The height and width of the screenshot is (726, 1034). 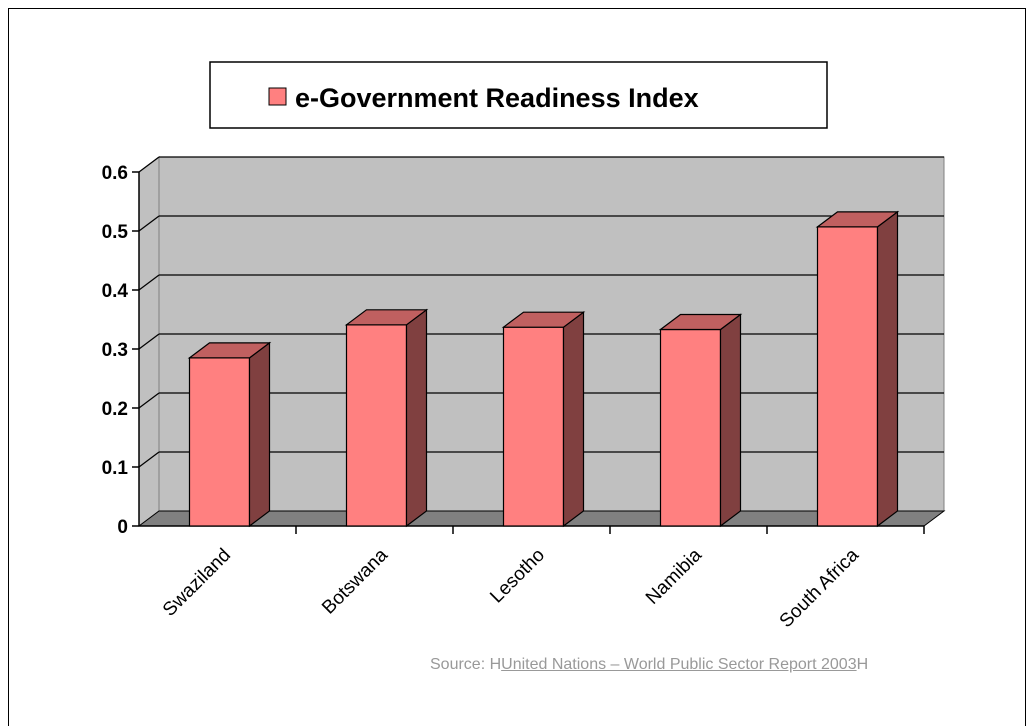 What do you see at coordinates (197, 583) in the screenshot?
I see `x-category-label: Swaziland` at bounding box center [197, 583].